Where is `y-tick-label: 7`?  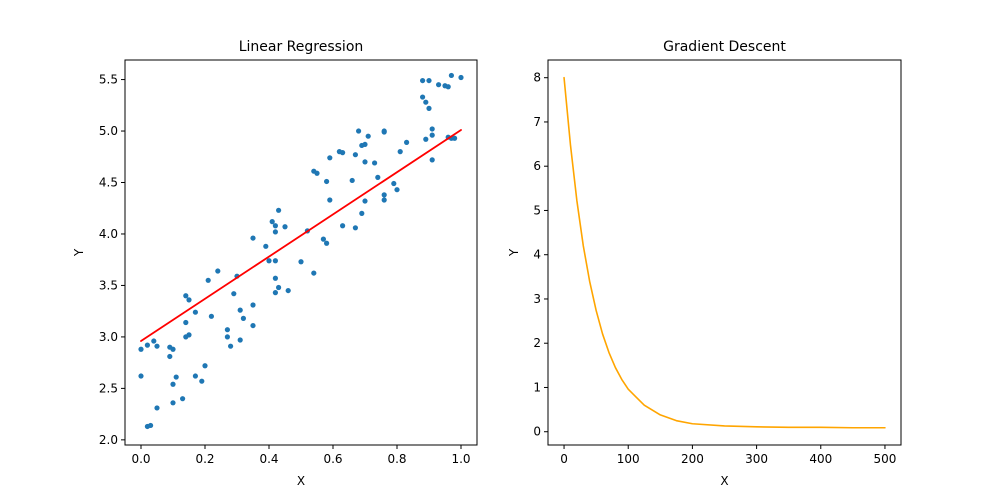
y-tick-label: 7 is located at coordinates (537, 122).